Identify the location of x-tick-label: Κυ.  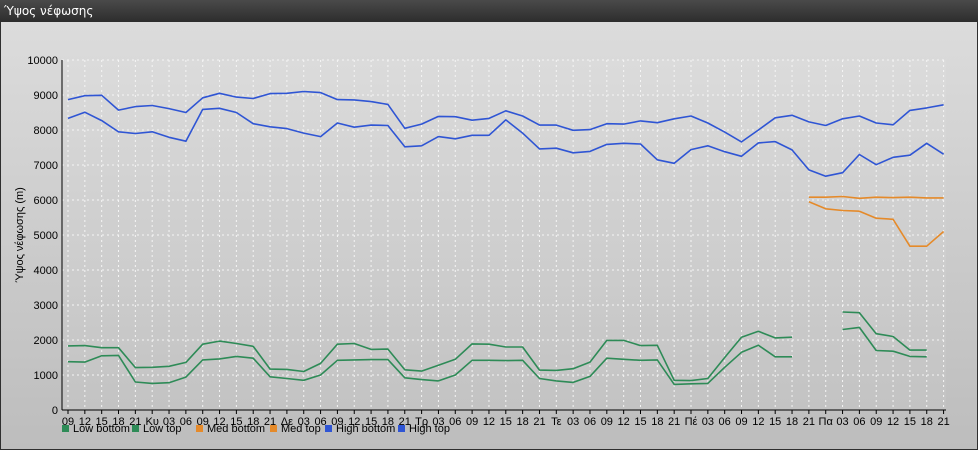
(152, 422).